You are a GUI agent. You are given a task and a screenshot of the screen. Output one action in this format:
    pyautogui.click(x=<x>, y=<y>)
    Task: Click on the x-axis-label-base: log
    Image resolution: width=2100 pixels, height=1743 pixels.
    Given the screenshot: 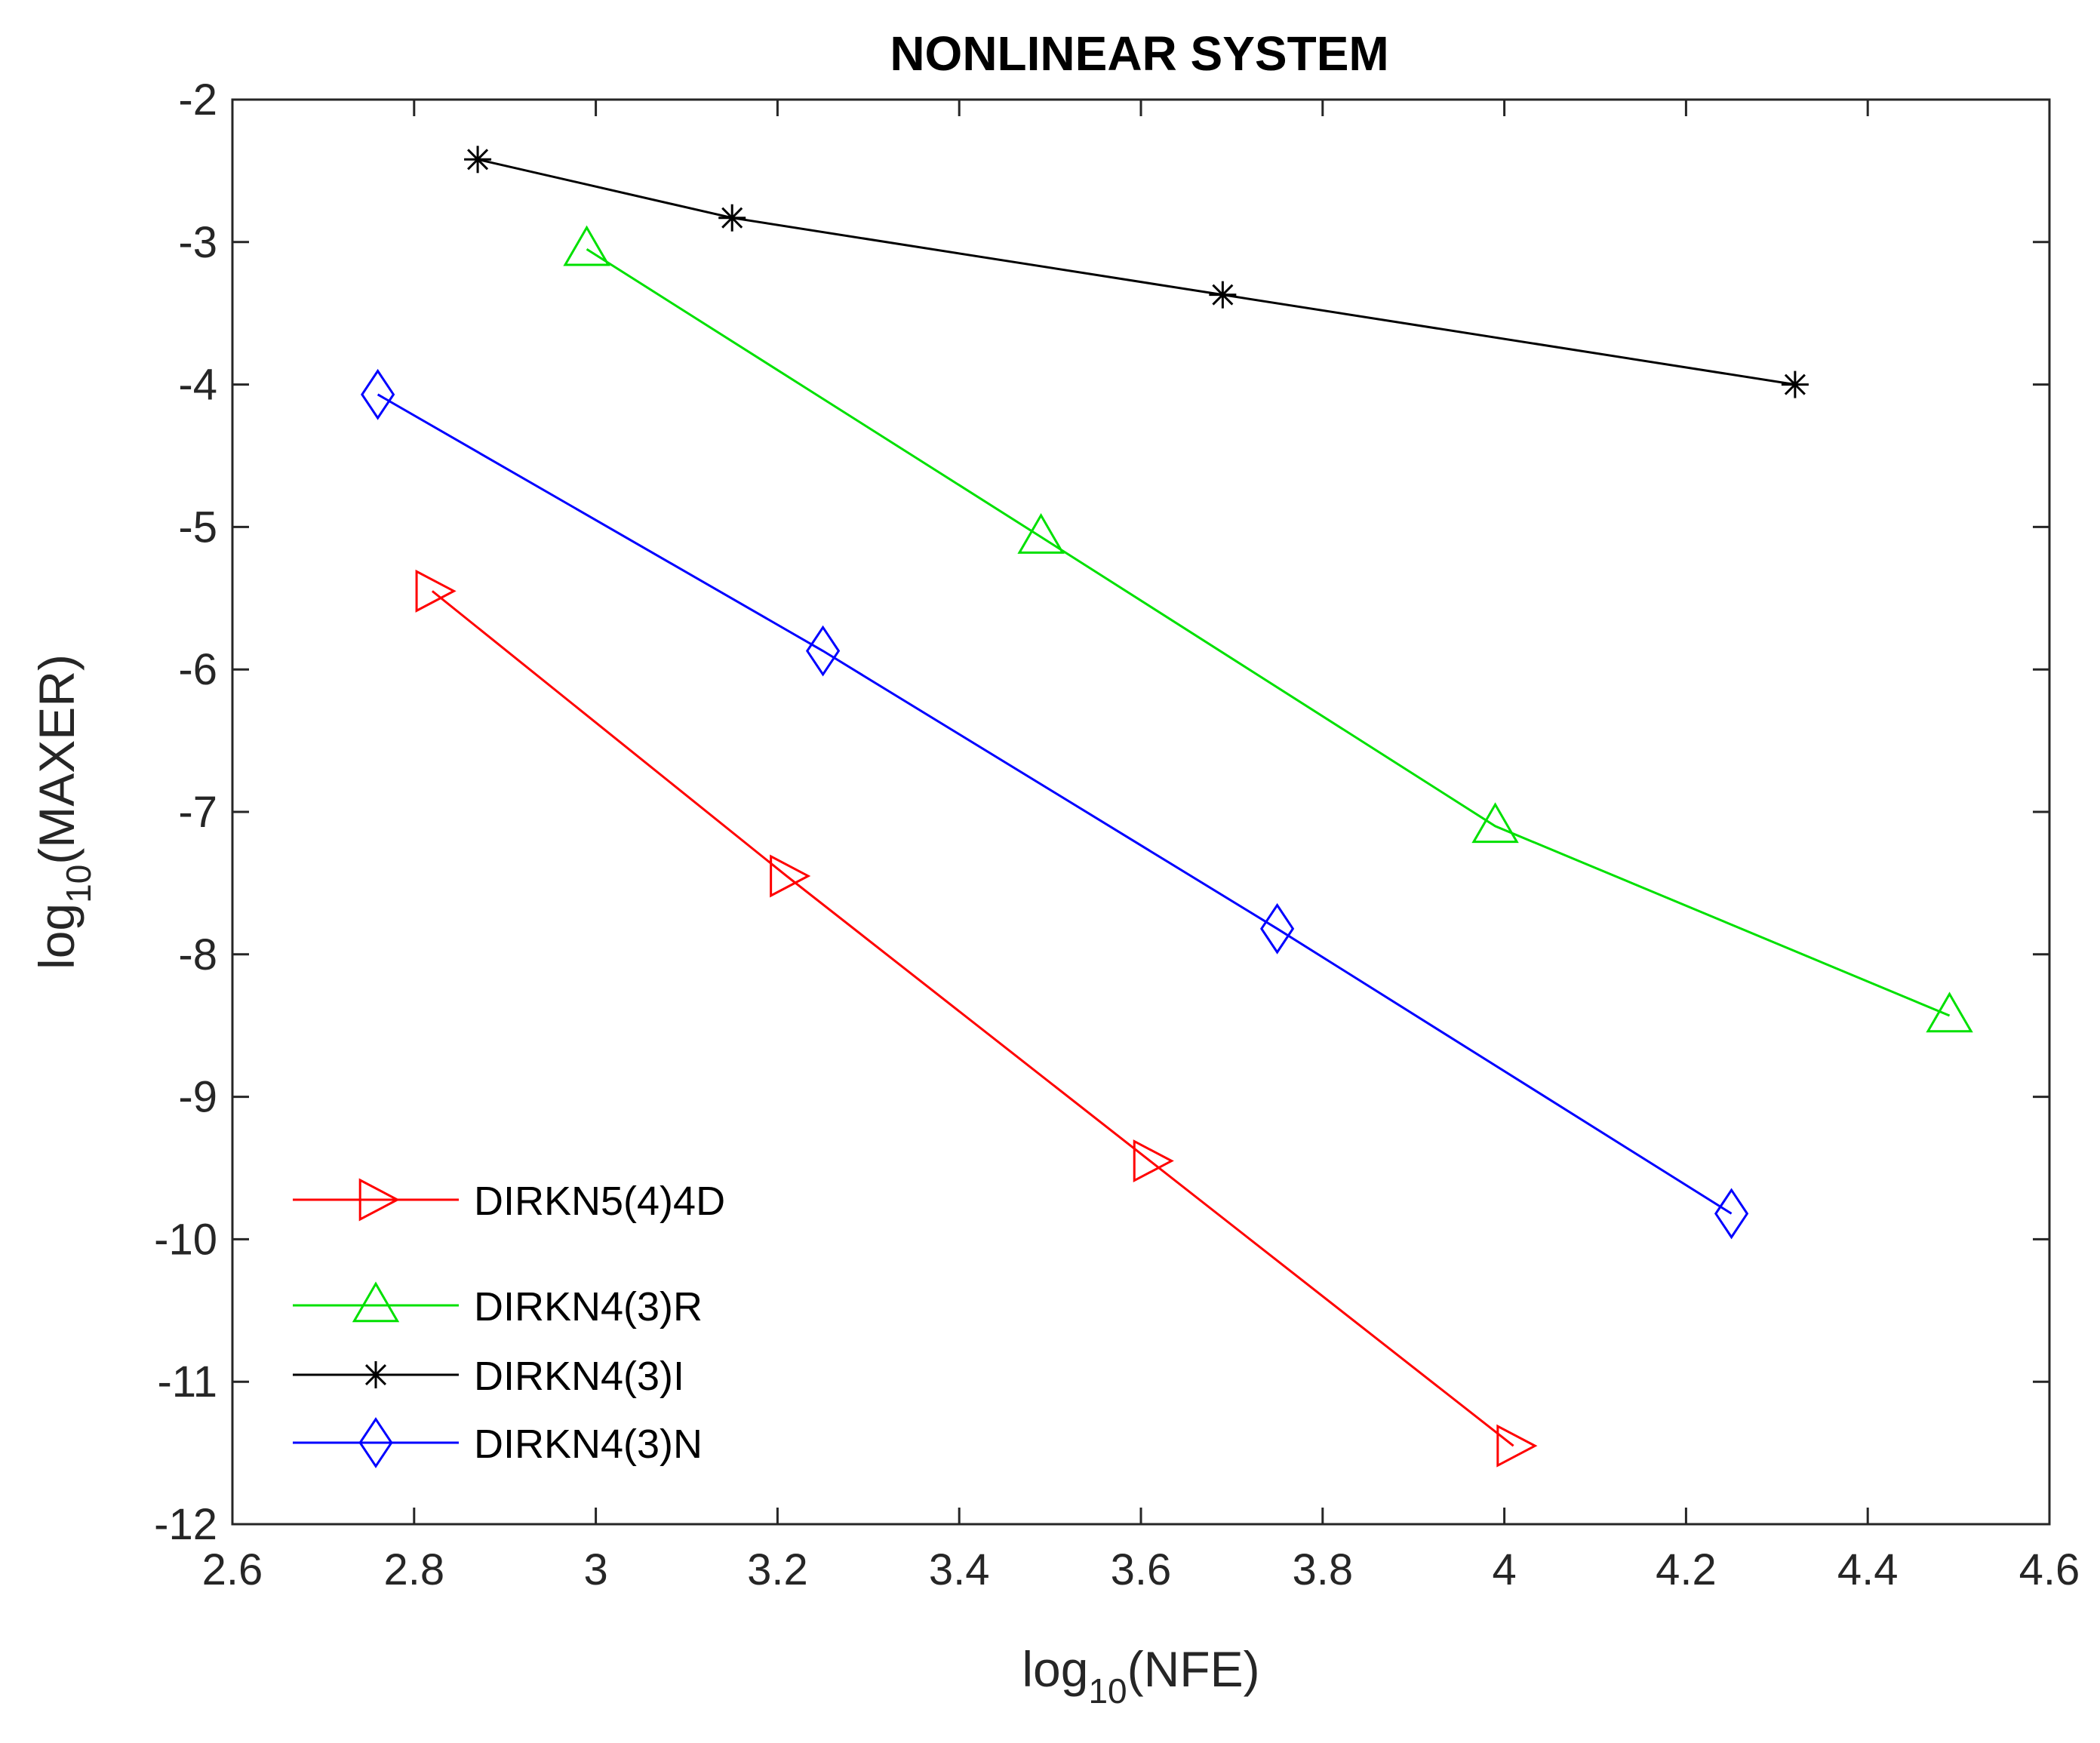 What is the action you would take?
    pyautogui.click(x=1055, y=1669)
    